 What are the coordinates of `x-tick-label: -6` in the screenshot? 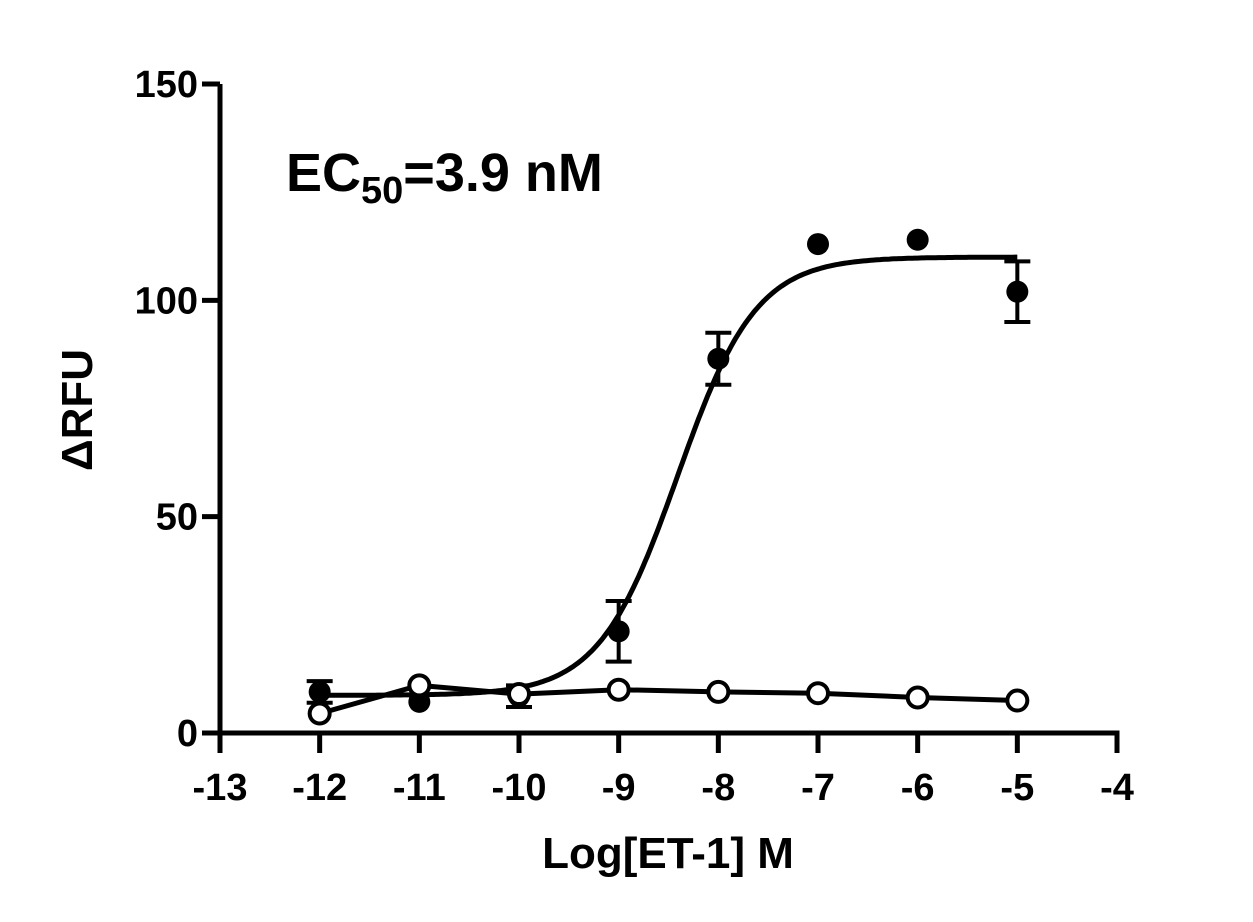 It's located at (918, 788).